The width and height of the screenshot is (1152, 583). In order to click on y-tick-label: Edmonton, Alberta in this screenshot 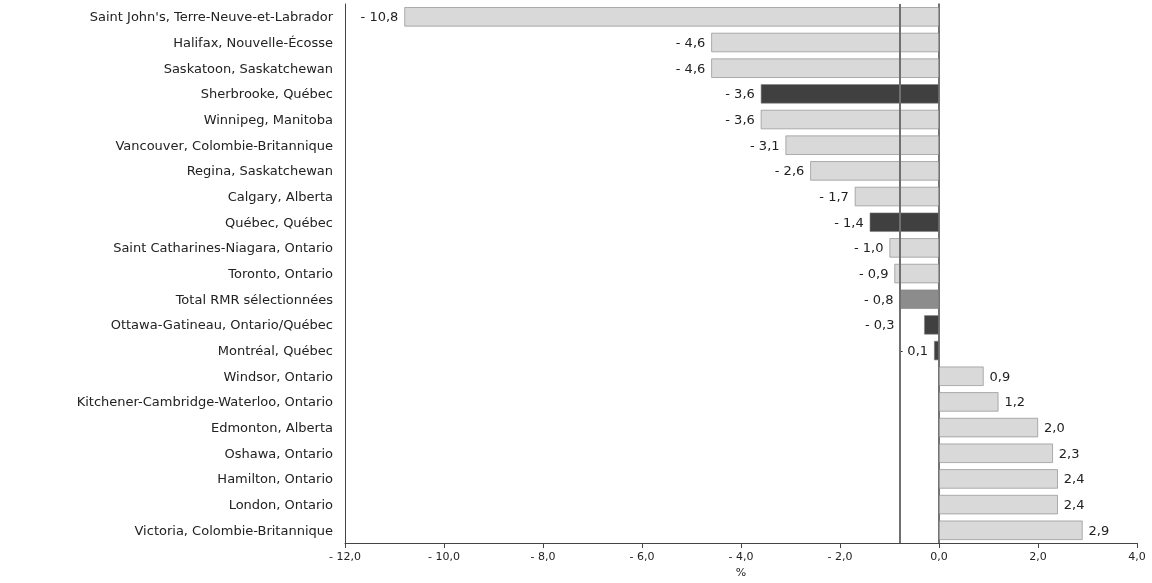, I will do `click(271, 428)`.